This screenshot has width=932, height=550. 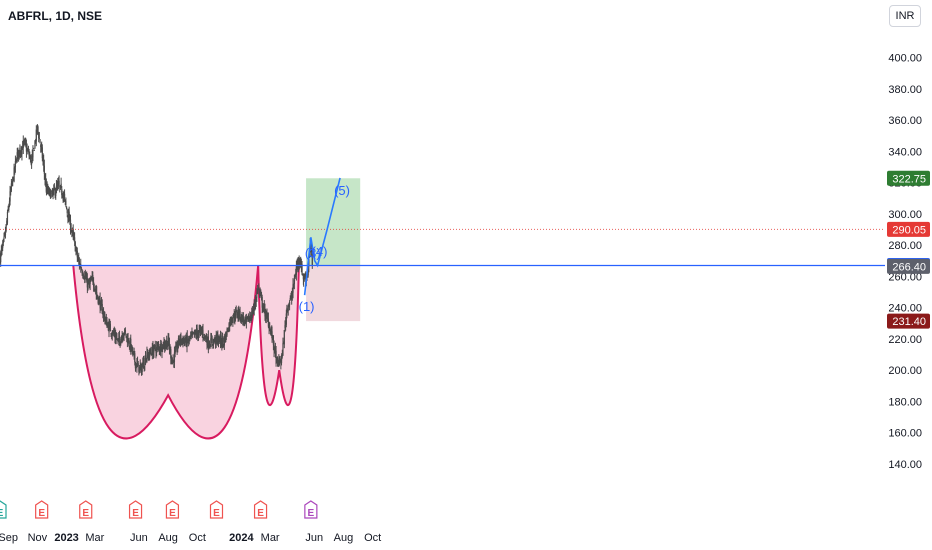 I want to click on event-shape, so click(x=135, y=509).